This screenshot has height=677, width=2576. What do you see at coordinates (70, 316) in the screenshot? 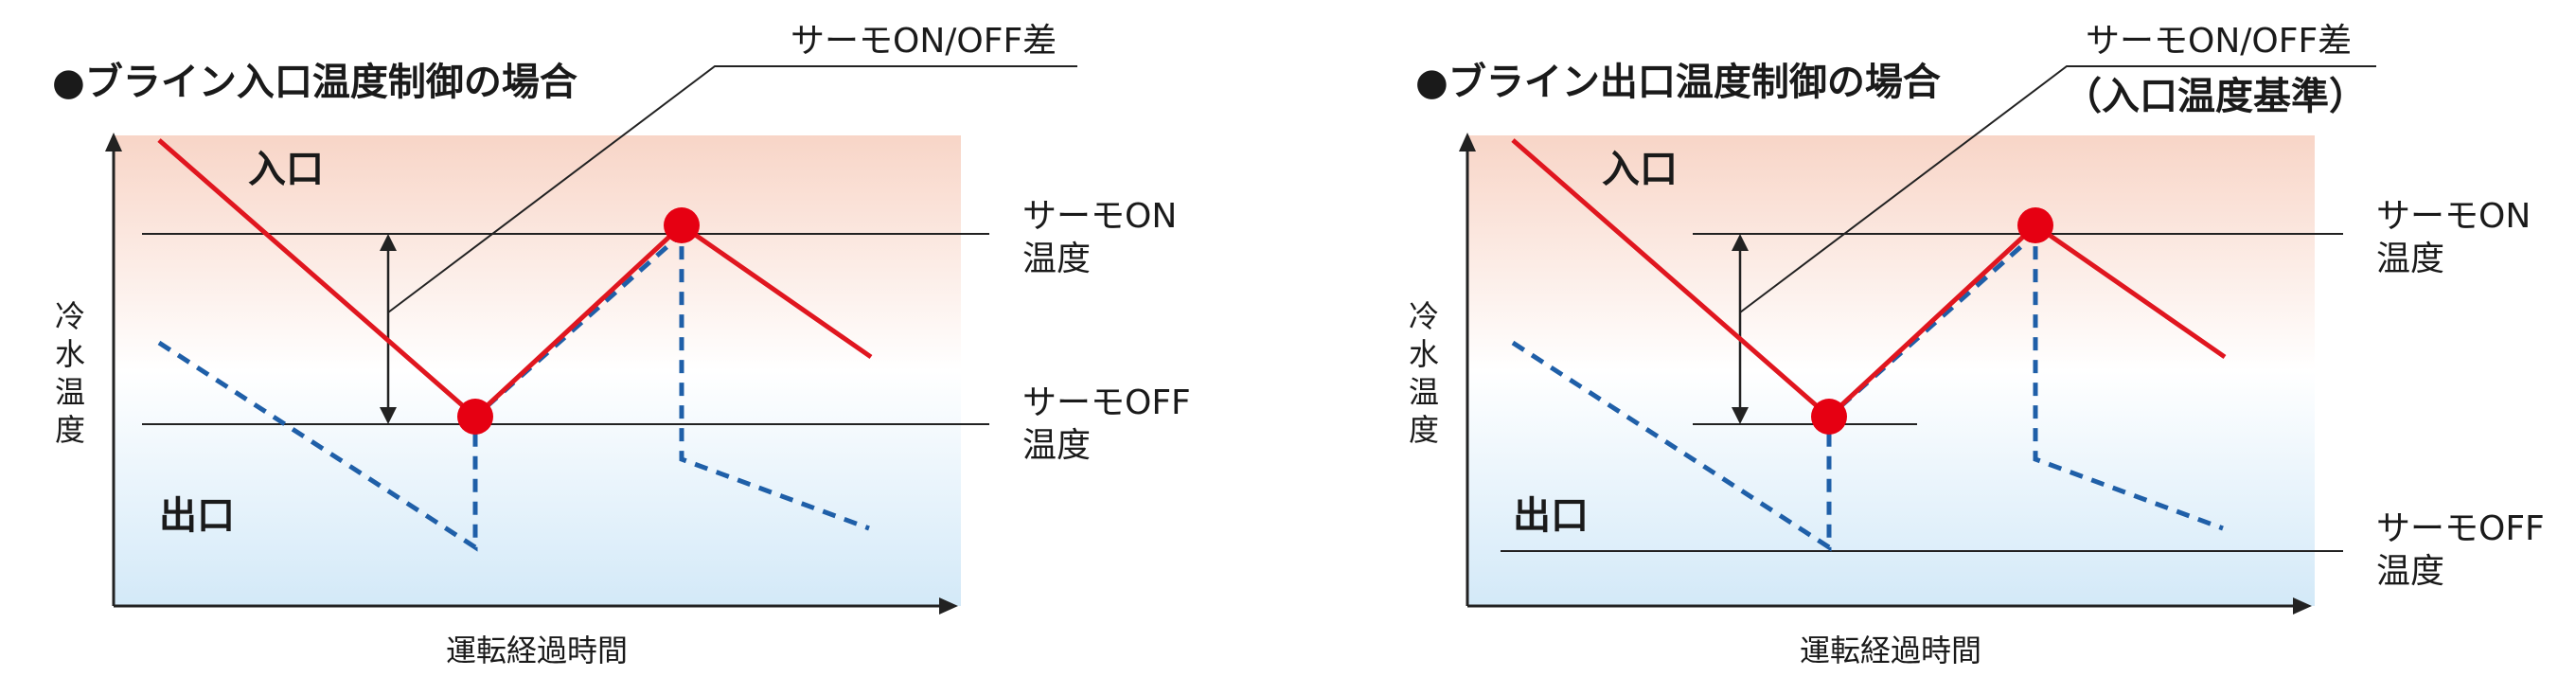
I see `left-ylabel-char-0: 冷` at bounding box center [70, 316].